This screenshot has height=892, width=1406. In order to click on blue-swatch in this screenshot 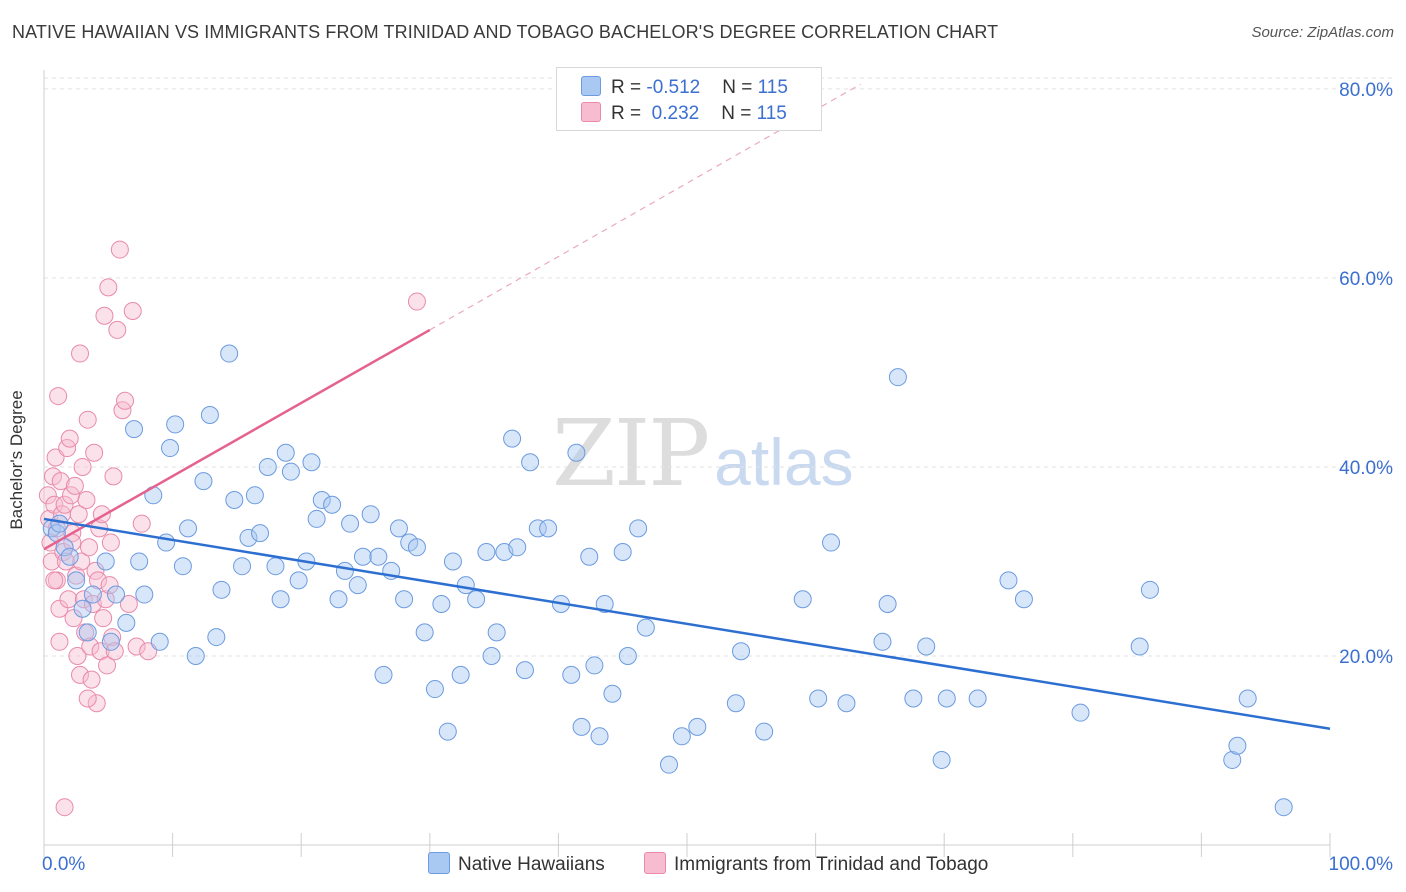, I will do `click(591, 86)`.